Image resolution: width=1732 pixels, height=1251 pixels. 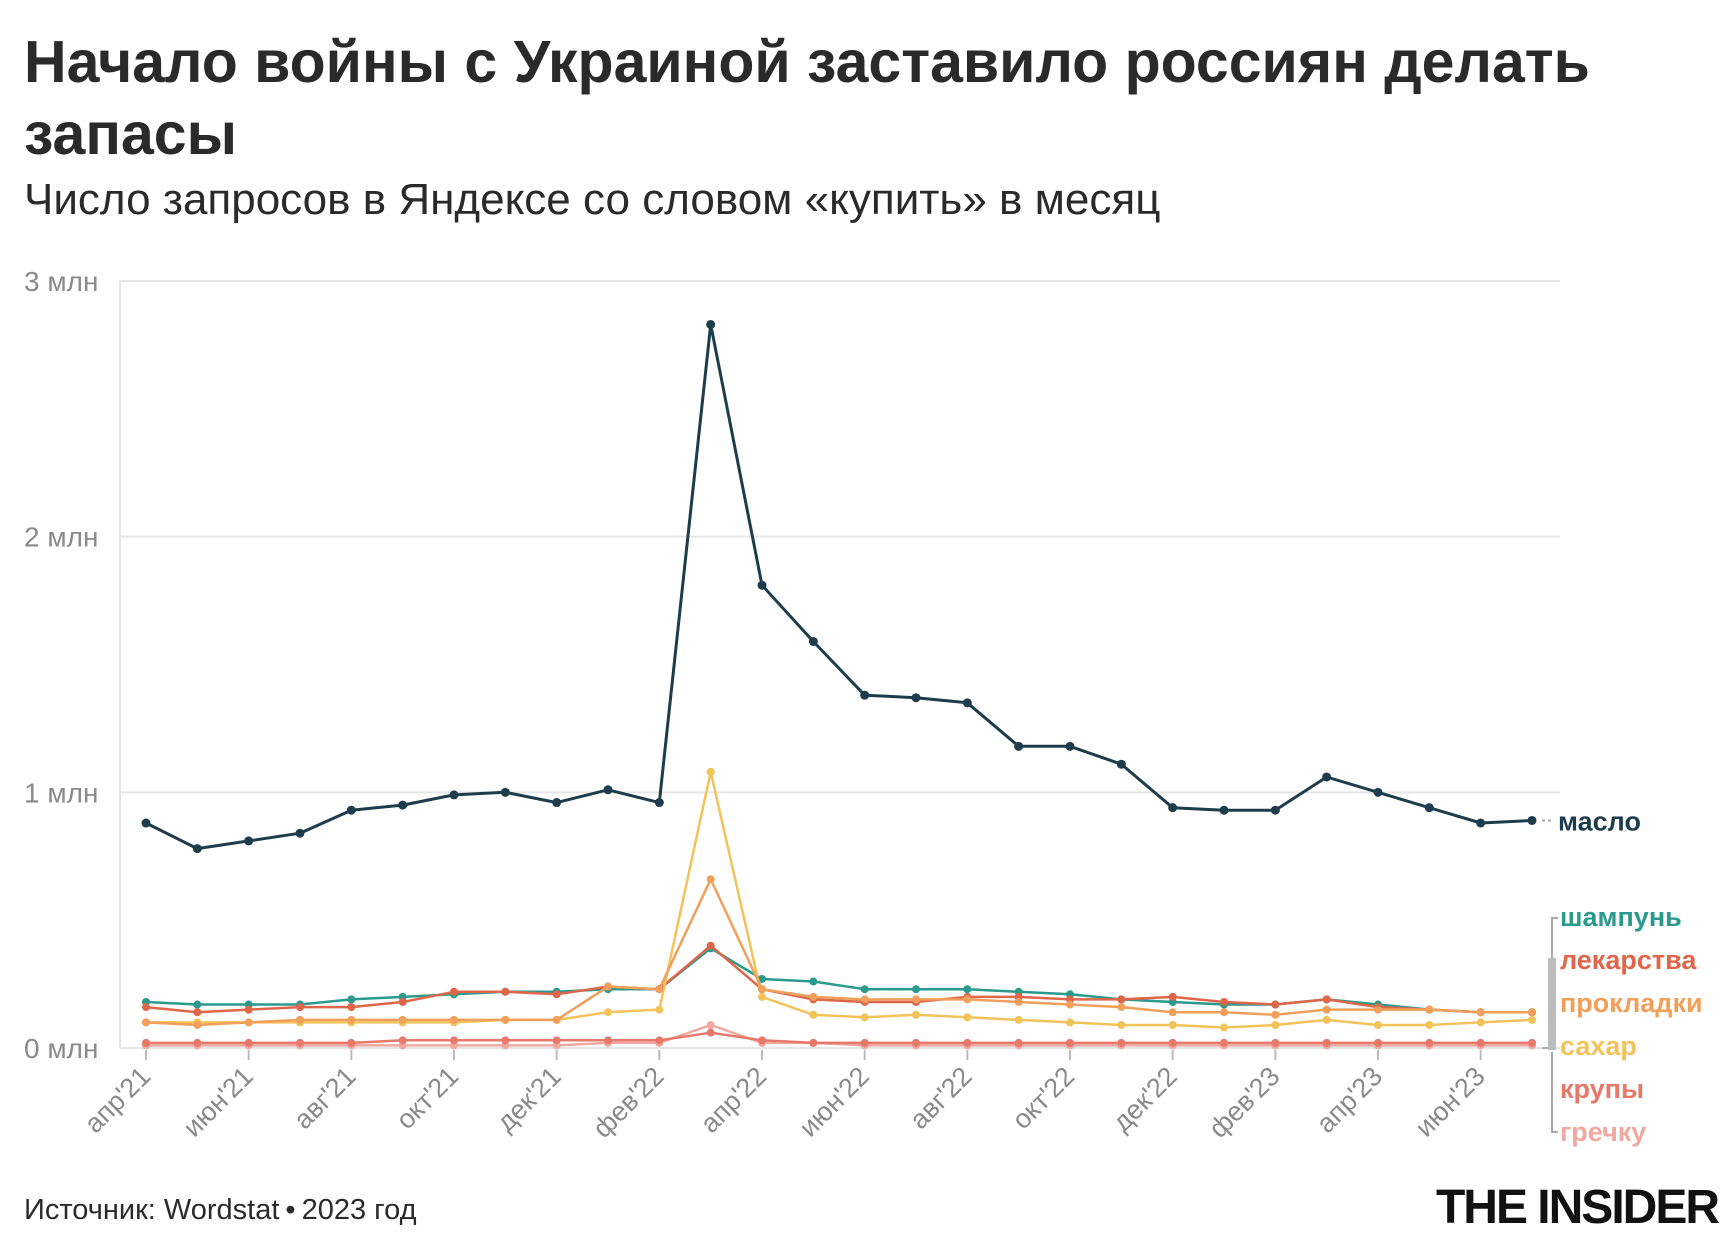 I want to click on legend-label: сахар, so click(x=1598, y=1046).